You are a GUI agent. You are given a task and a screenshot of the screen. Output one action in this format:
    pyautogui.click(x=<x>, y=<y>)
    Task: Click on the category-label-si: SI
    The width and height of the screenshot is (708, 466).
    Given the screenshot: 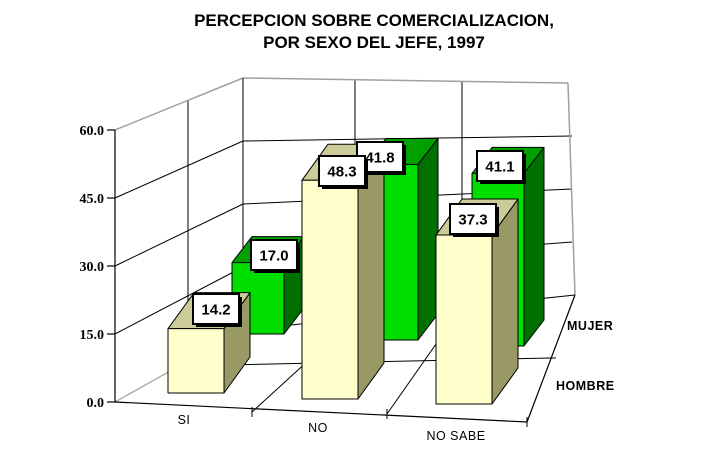 What is the action you would take?
    pyautogui.click(x=184, y=420)
    